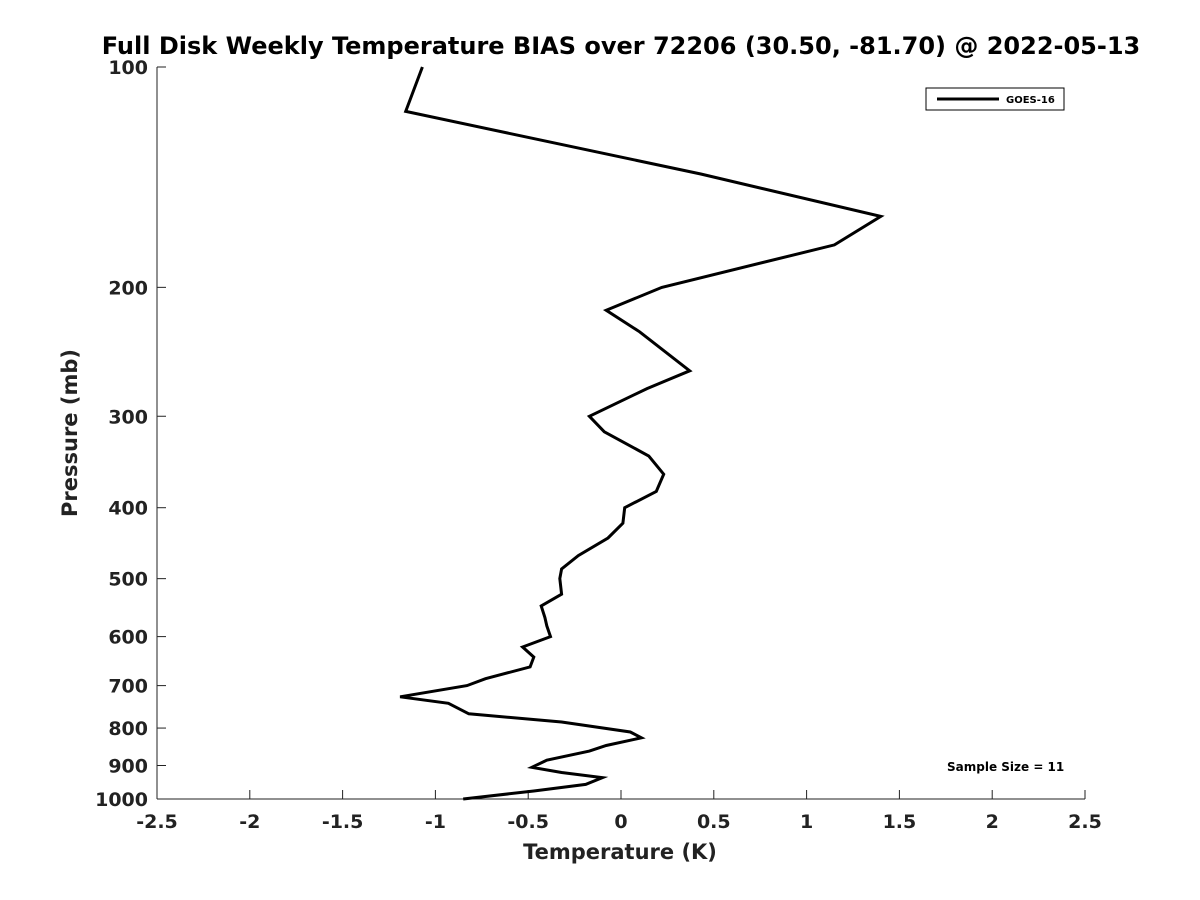 Image resolution: width=1200 pixels, height=900 pixels. Describe the element at coordinates (343, 822) in the screenshot. I see `x-tick-label: -1.5` at that location.